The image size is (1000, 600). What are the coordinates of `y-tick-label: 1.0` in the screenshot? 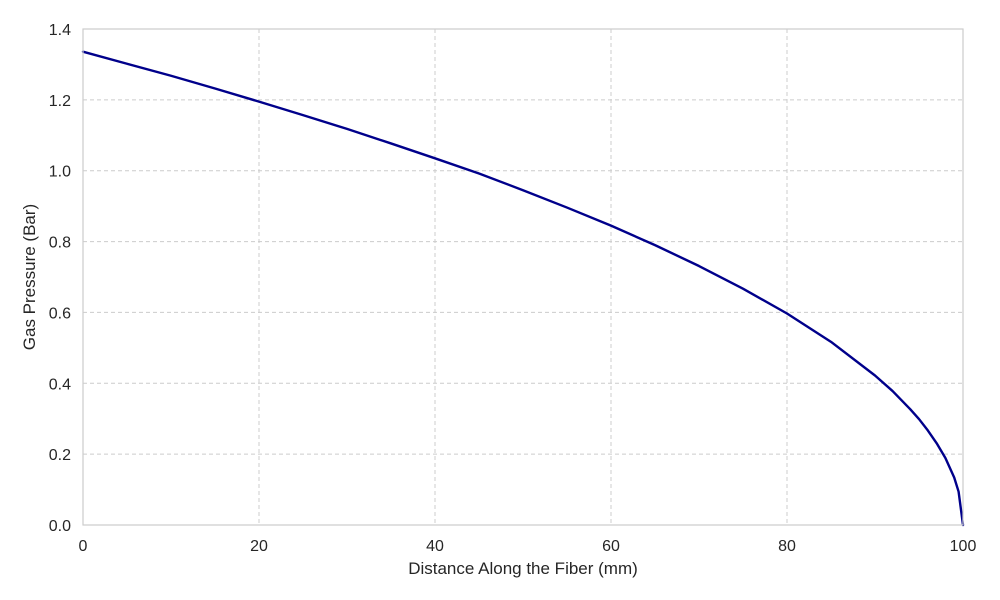 It's located at (60, 172).